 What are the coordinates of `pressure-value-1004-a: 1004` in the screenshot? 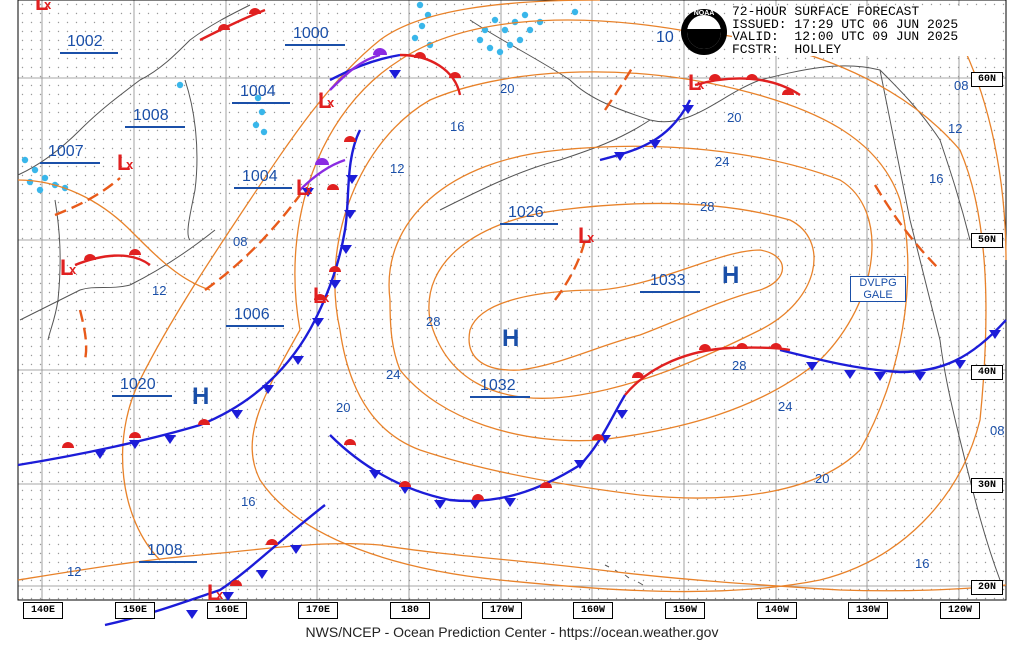 It's located at (258, 91).